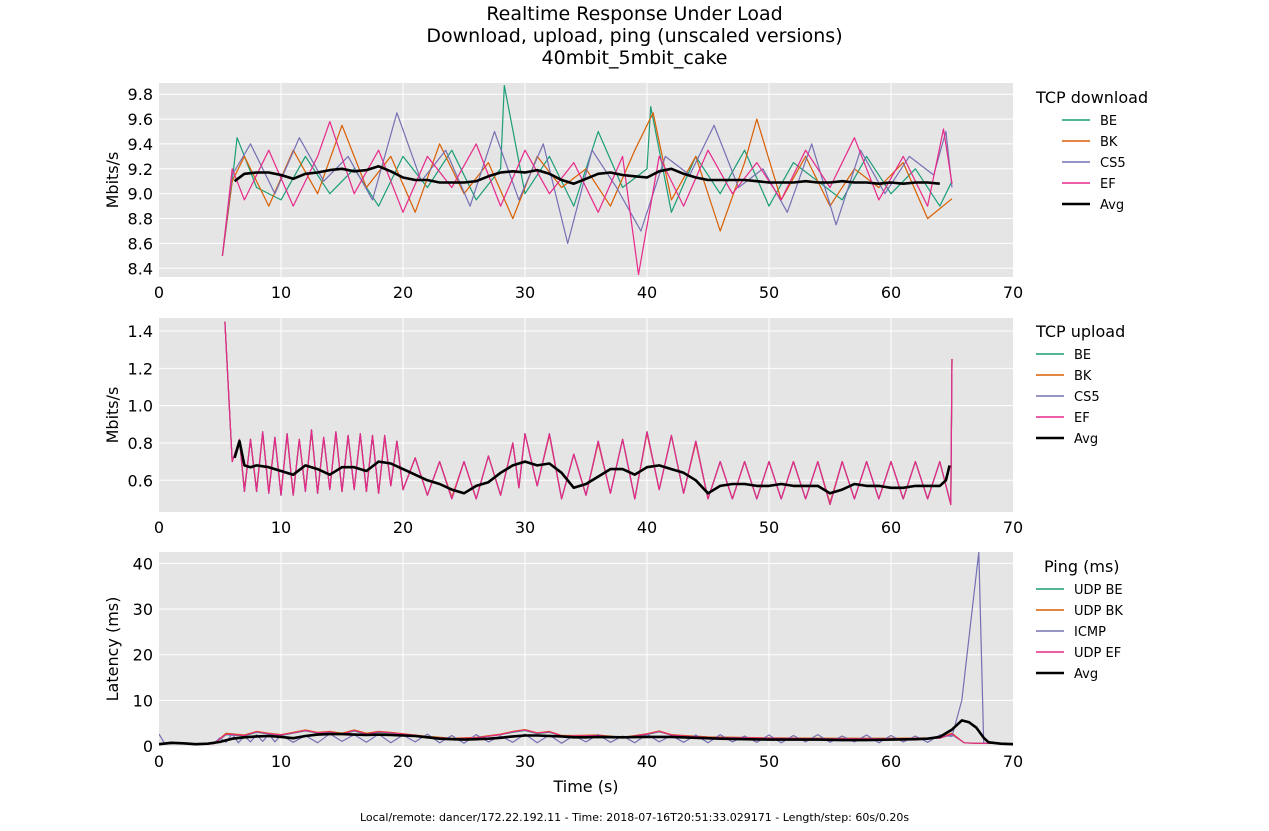  I want to click on ping-x-tick-label: 0, so click(159, 761).